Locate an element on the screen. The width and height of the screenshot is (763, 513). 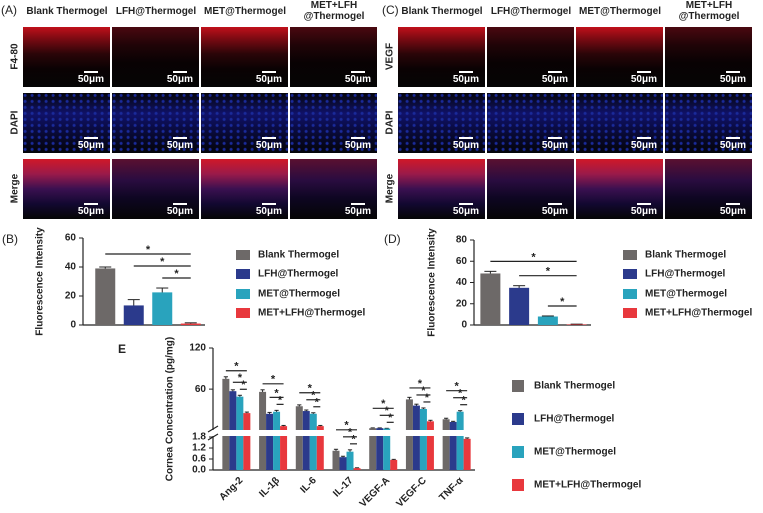
legend-label: MET@Thermogel is located at coordinates (686, 294).